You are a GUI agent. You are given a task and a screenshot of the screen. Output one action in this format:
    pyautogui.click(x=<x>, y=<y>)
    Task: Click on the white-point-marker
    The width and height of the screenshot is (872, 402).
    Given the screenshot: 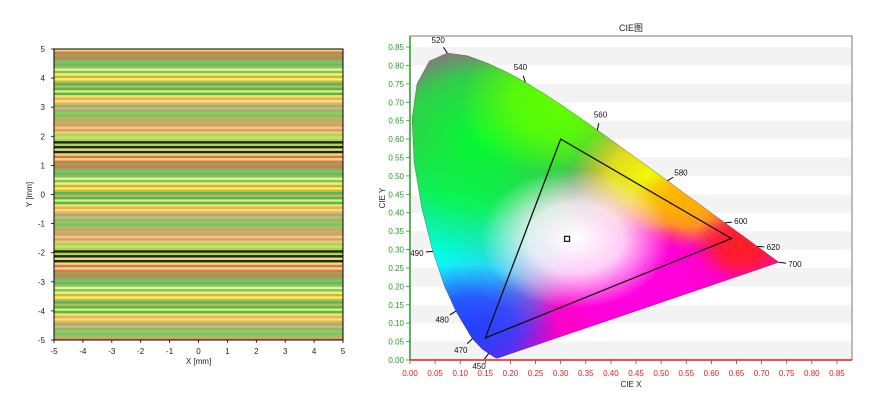 What is the action you would take?
    pyautogui.click(x=567, y=238)
    